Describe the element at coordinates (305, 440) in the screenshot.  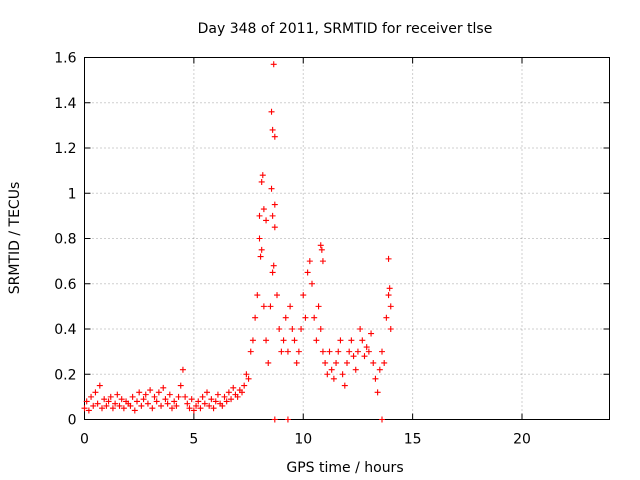
I see `x-tick-labels: 0 5 10 15 20` at that location.